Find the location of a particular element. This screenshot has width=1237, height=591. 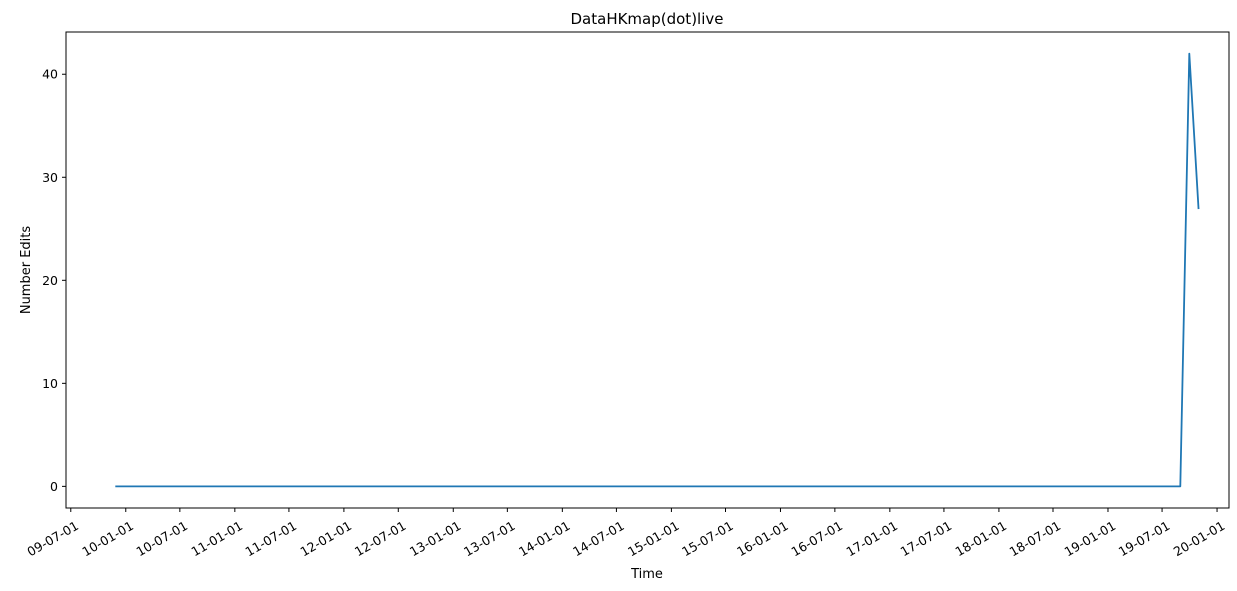

x-tick-label: 16-07-01 is located at coordinates (817, 538).